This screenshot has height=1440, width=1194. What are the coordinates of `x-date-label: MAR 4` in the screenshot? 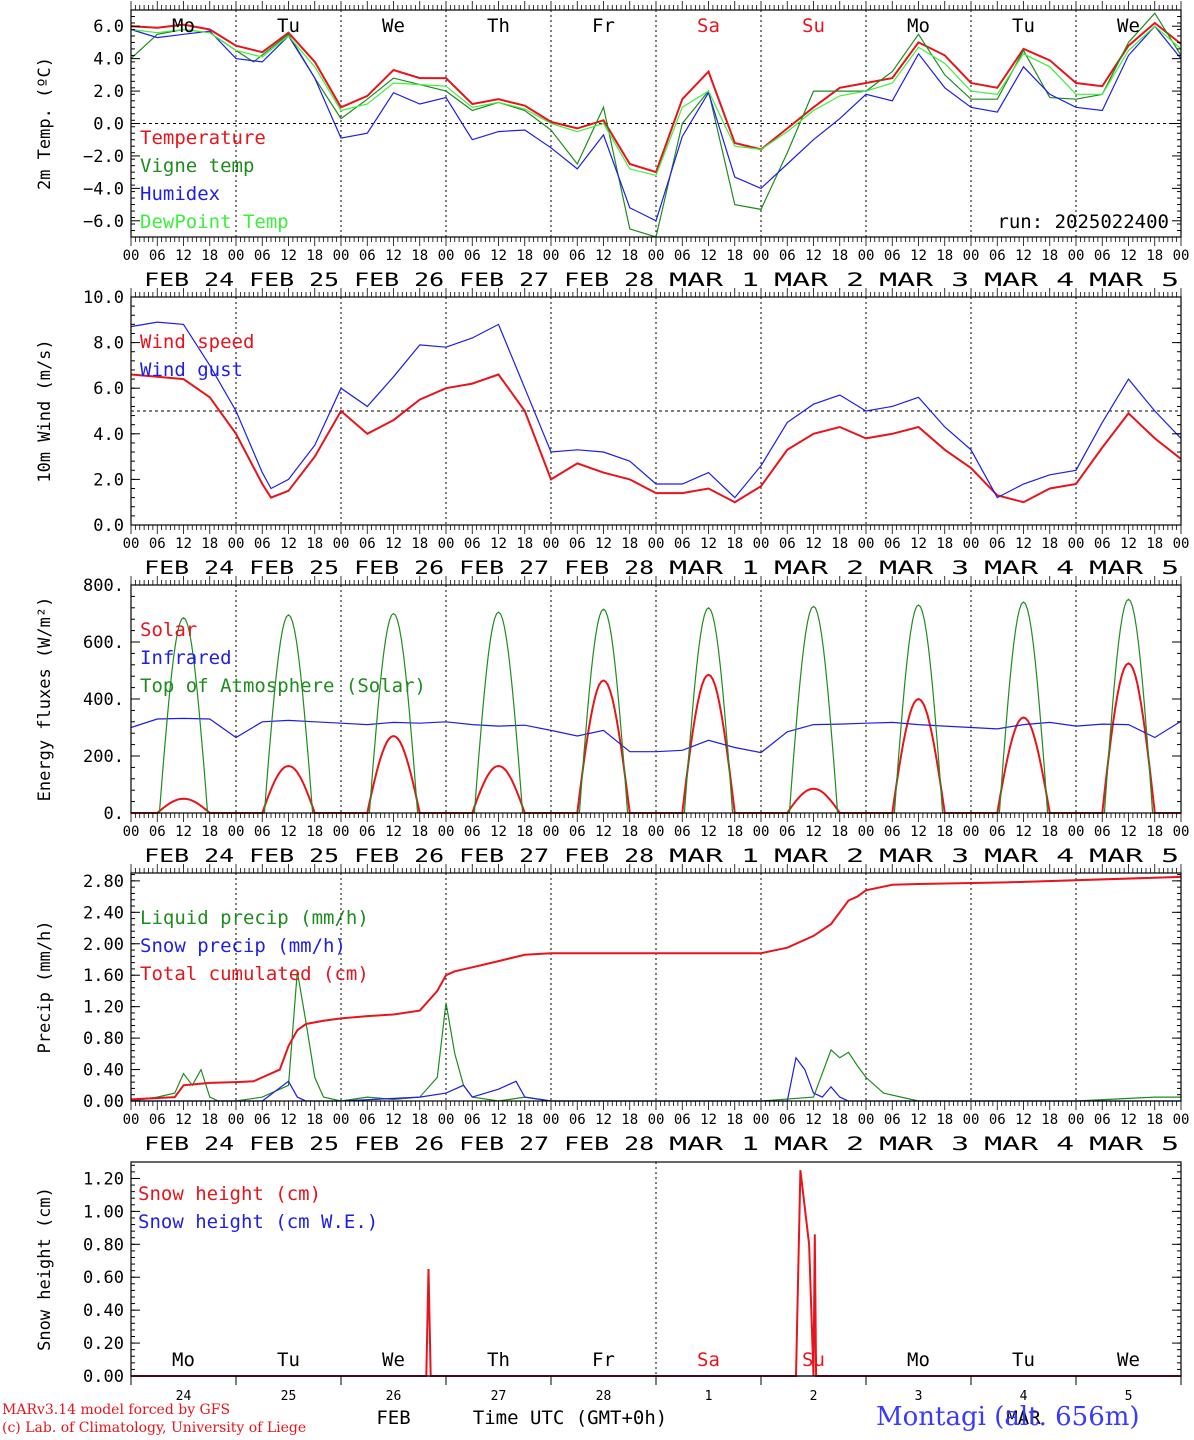 It's located at (1029, 280).